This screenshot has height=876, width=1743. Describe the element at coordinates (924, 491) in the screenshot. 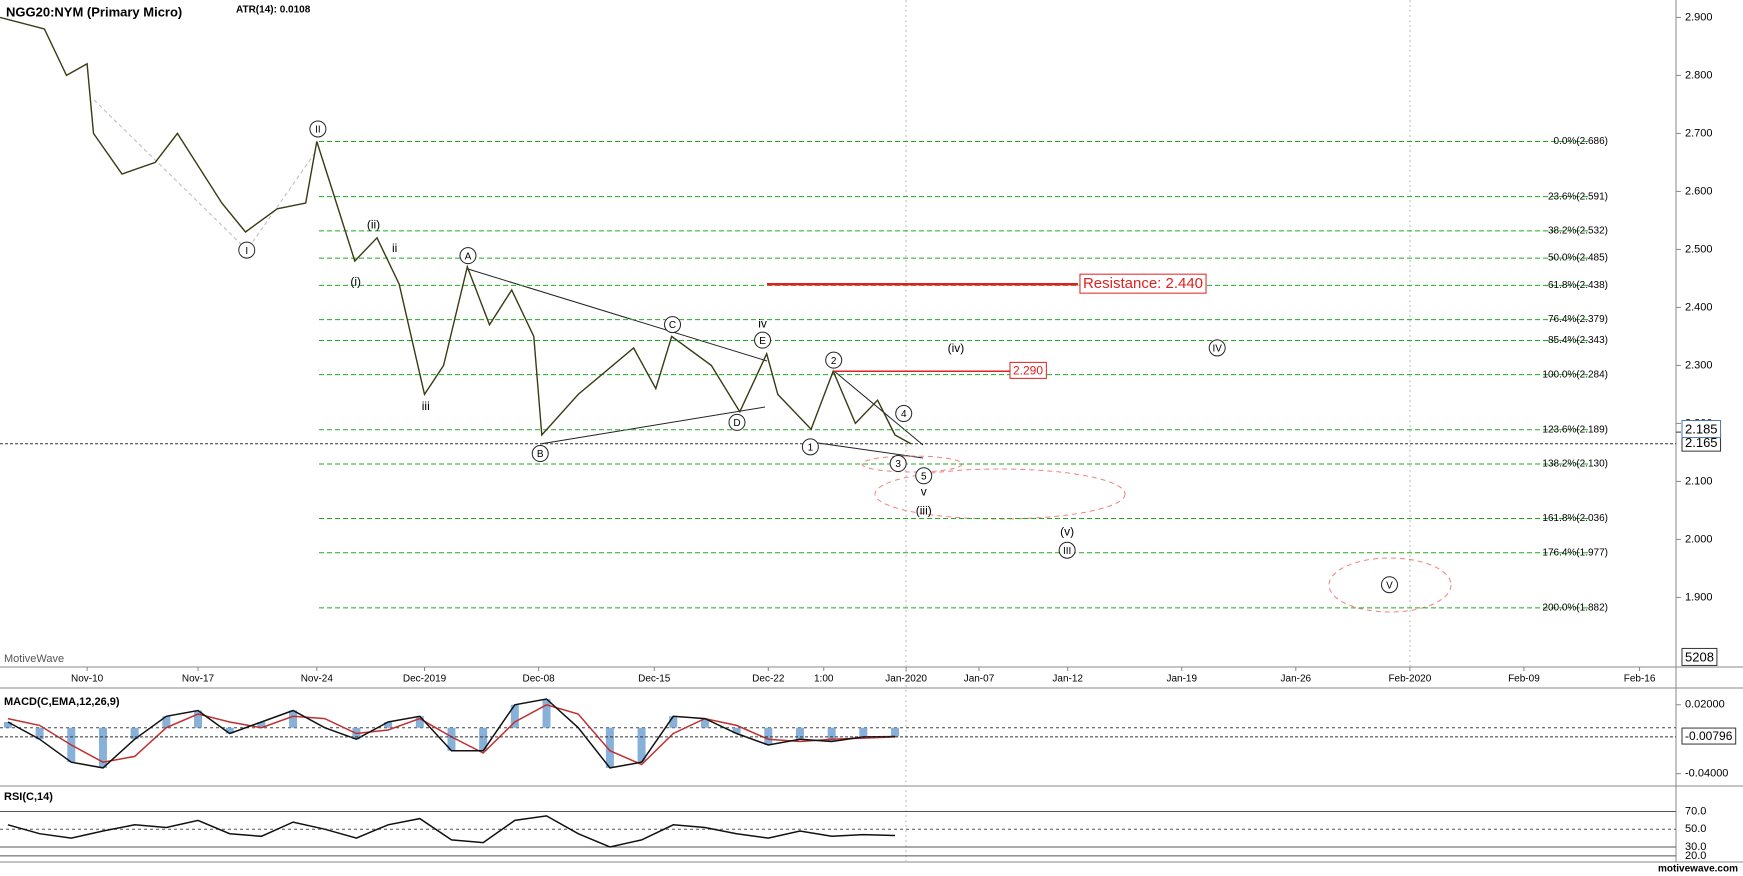

I see `wave-label: v` at that location.